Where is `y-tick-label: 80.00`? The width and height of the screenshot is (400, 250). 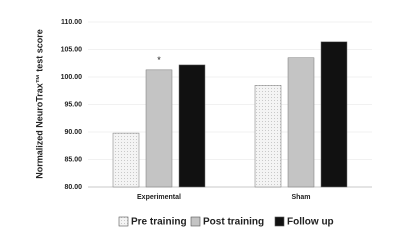
y-tick-label: 80.00 is located at coordinates (73, 187).